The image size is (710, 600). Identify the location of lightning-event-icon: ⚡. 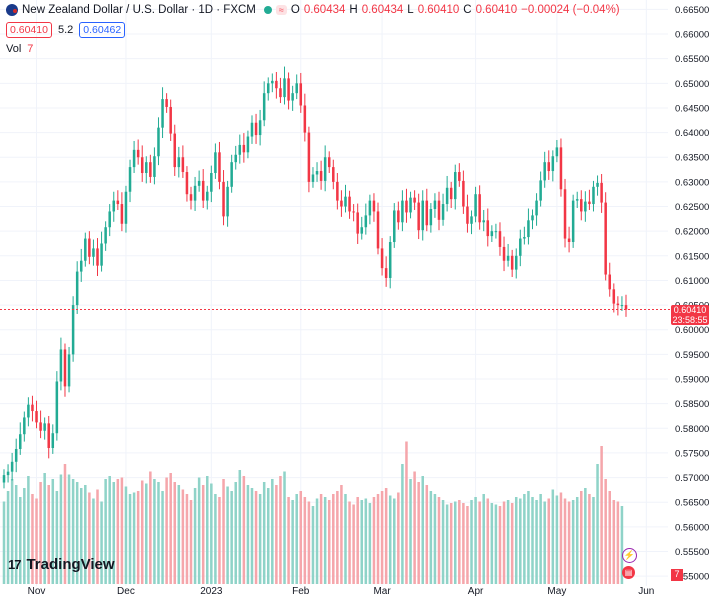
(629, 555).